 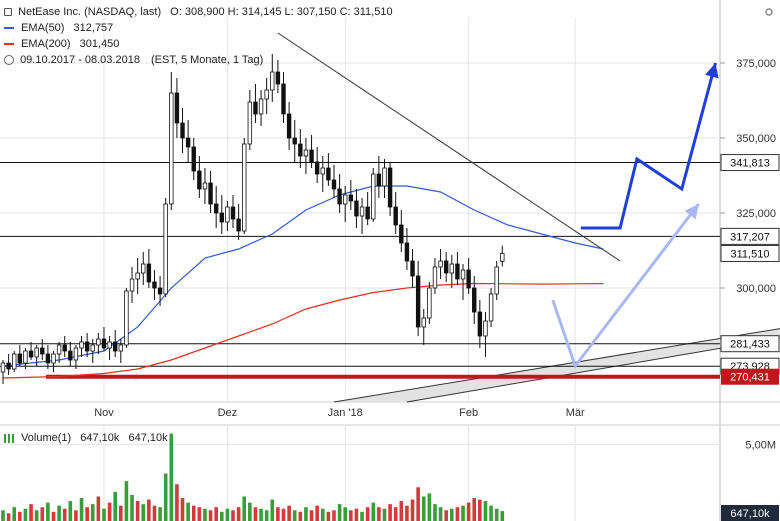 I want to click on x-tick-label-1: Dez, so click(x=228, y=413).